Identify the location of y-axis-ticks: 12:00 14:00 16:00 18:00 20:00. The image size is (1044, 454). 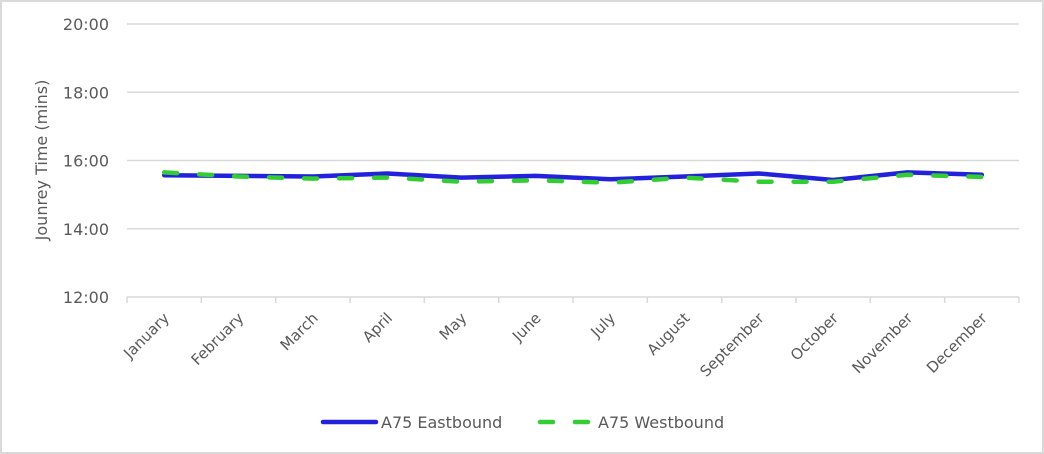
(86, 161).